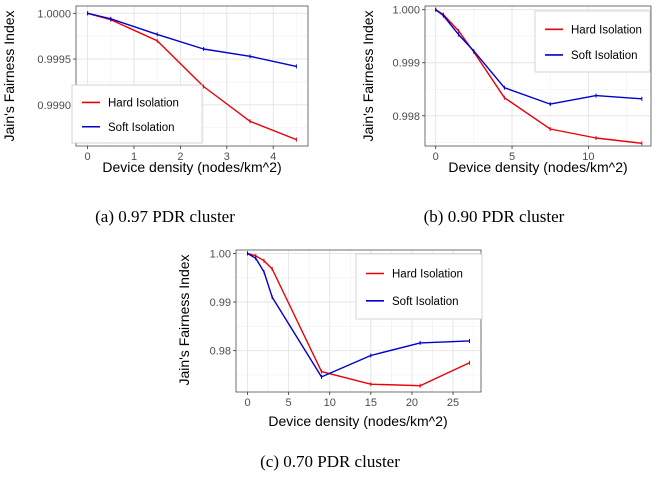  I want to click on y-tick-label: 1.000, so click(406, 11).